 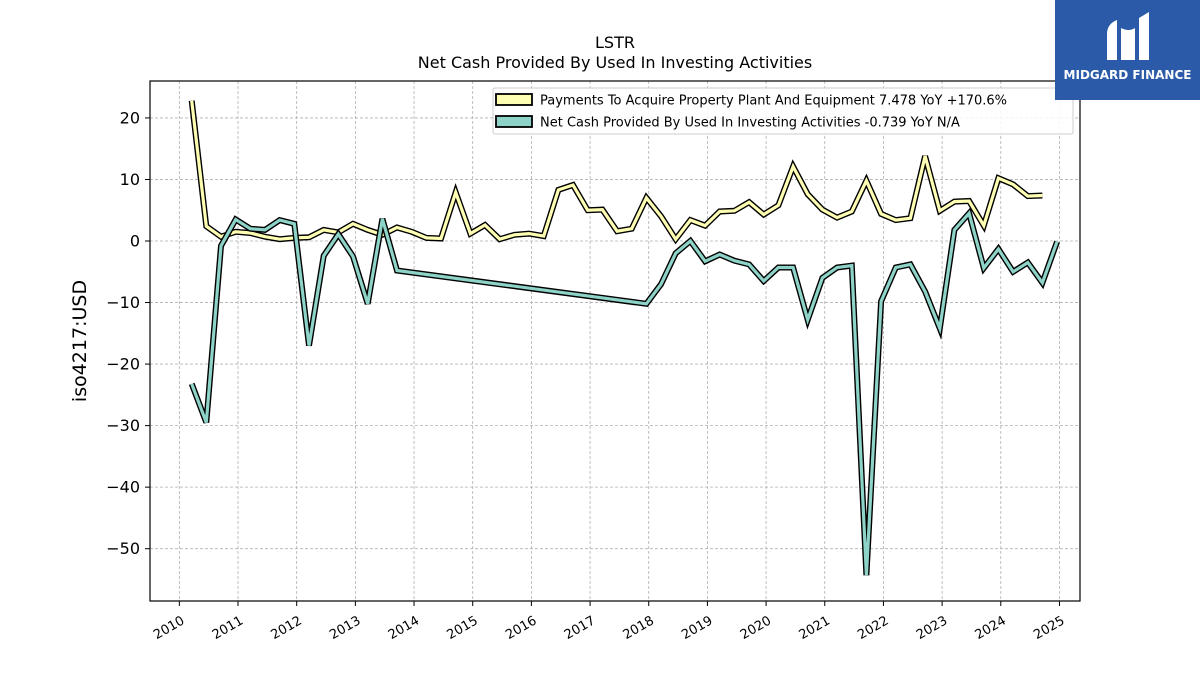 What do you see at coordinates (135, 241) in the screenshot?
I see `y-tick-label: 0` at bounding box center [135, 241].